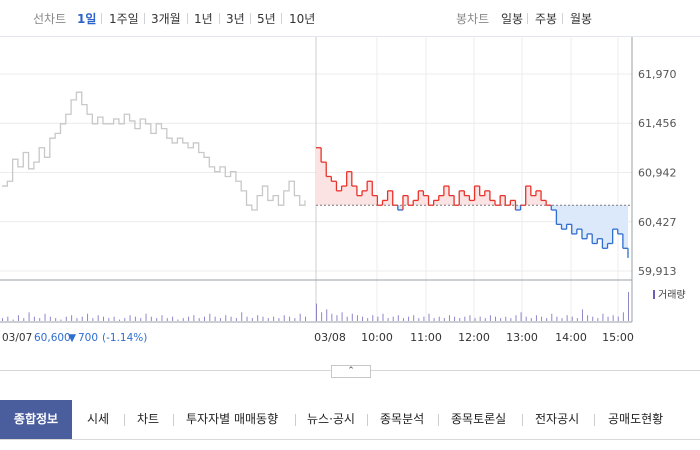  Describe the element at coordinates (148, 419) in the screenshot. I see `tab-chart: 차트` at that location.